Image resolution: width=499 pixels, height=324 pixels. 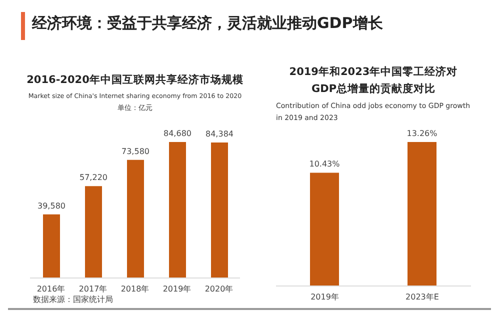 I want to click on data-label: 73,580, so click(x=136, y=151).